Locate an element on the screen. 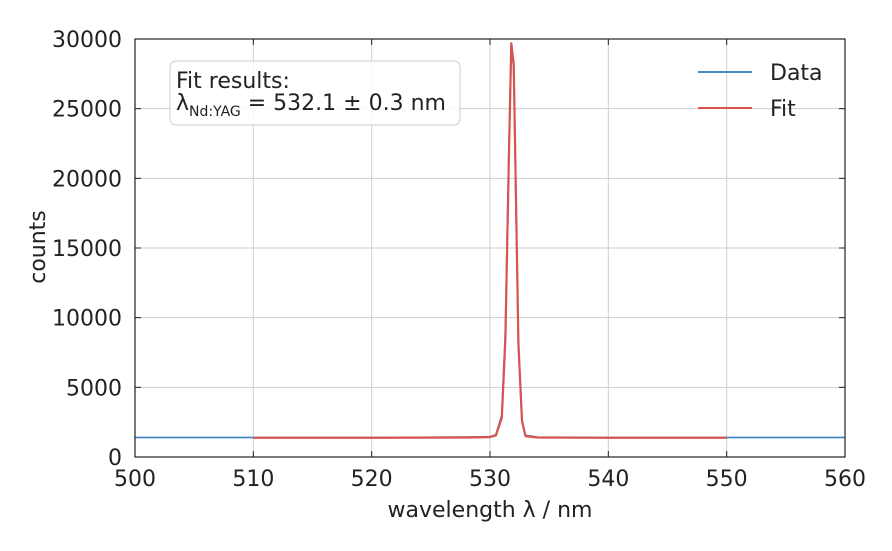  annotation-symbol: λ is located at coordinates (182, 103).